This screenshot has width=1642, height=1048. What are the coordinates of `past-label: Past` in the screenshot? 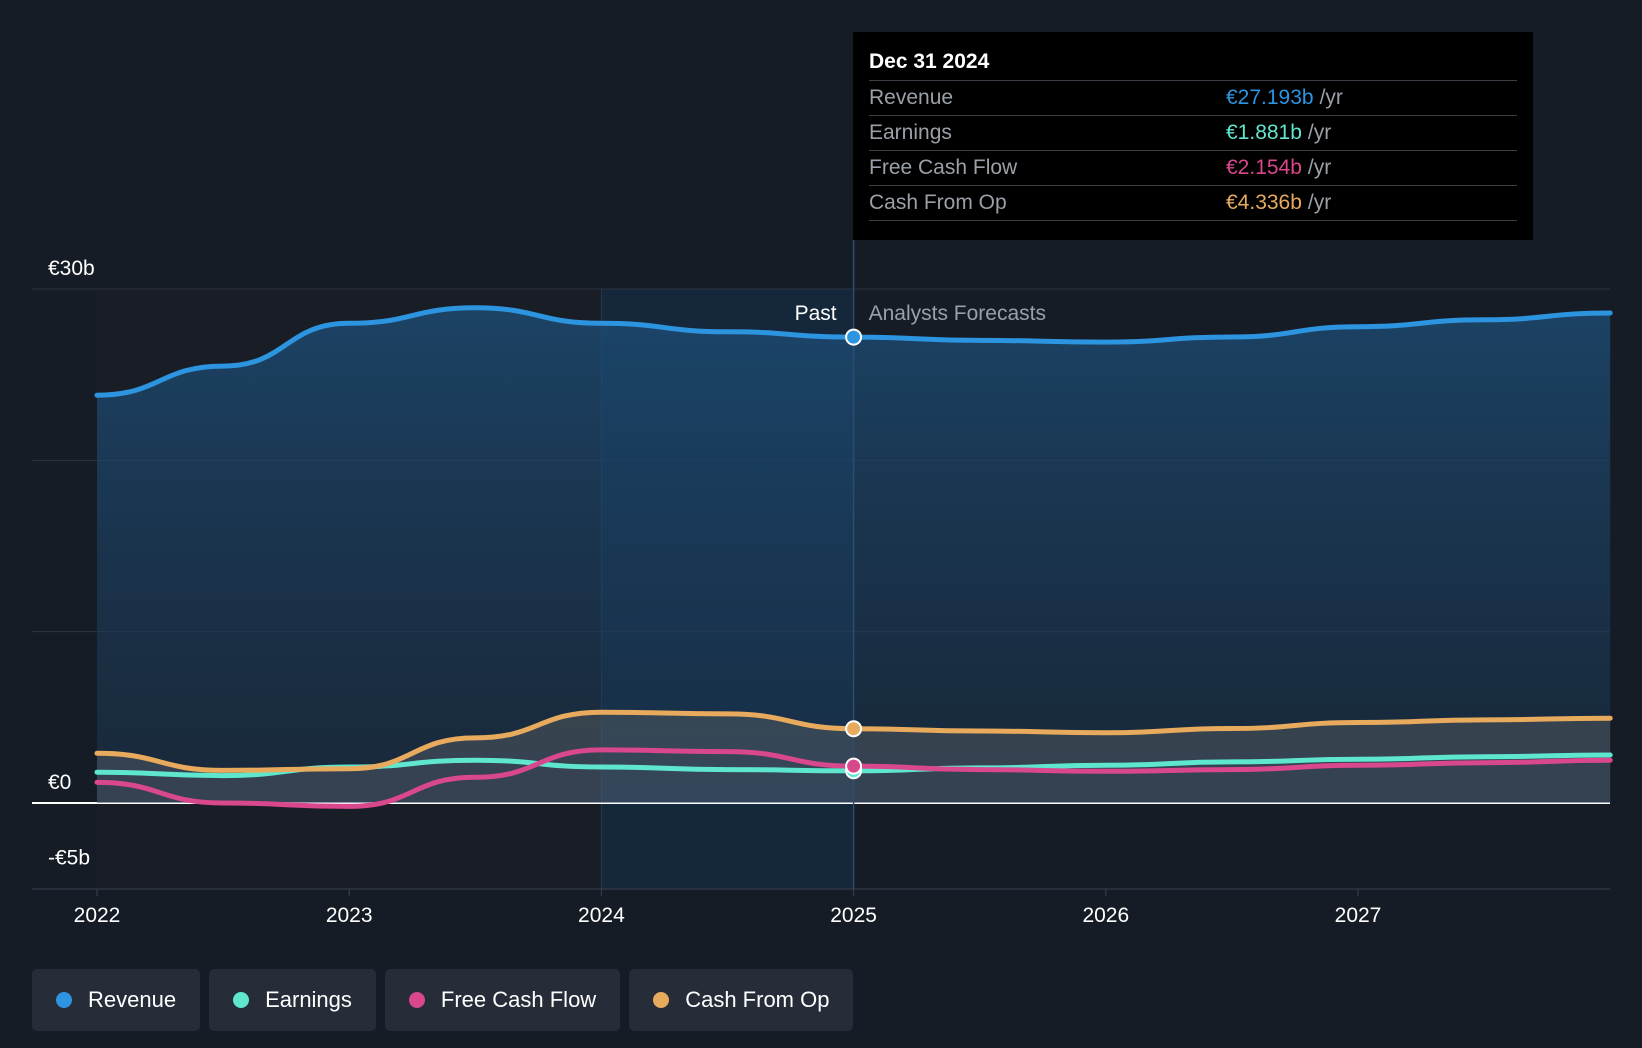 It's located at (816, 313).